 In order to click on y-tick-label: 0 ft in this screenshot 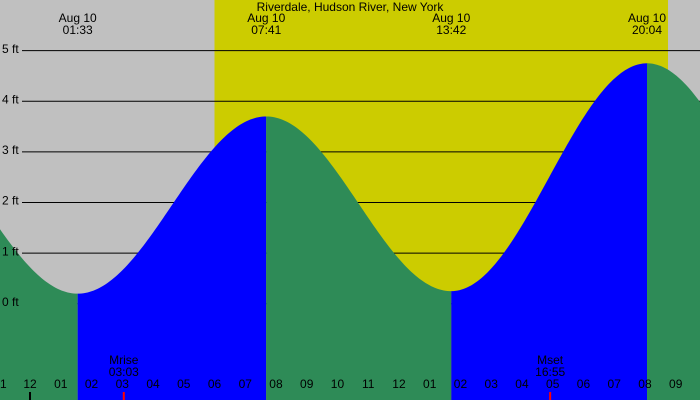, I will do `click(10, 302)`.